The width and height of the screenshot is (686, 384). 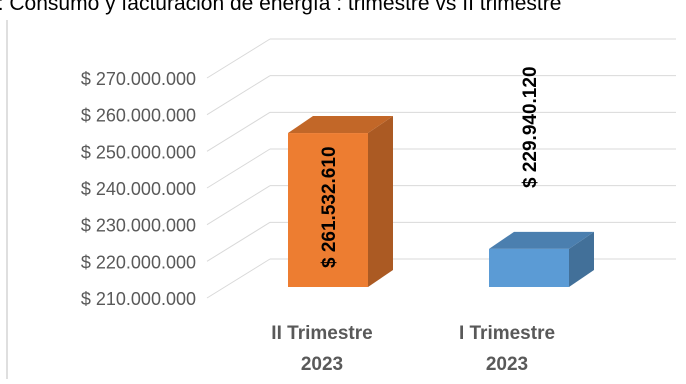 I want to click on x-category-label-line1: II Trimestre, so click(x=321, y=333).